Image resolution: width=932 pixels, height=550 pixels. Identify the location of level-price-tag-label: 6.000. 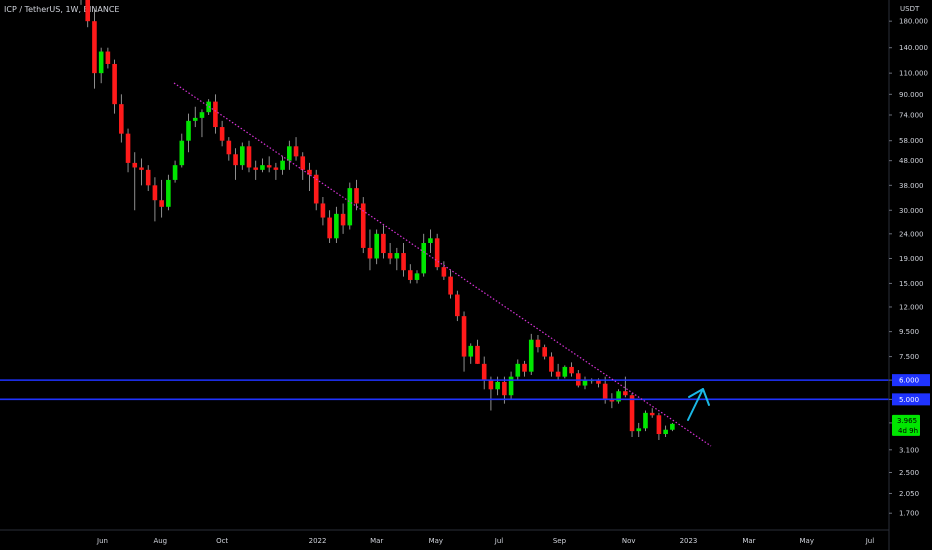
(909, 381).